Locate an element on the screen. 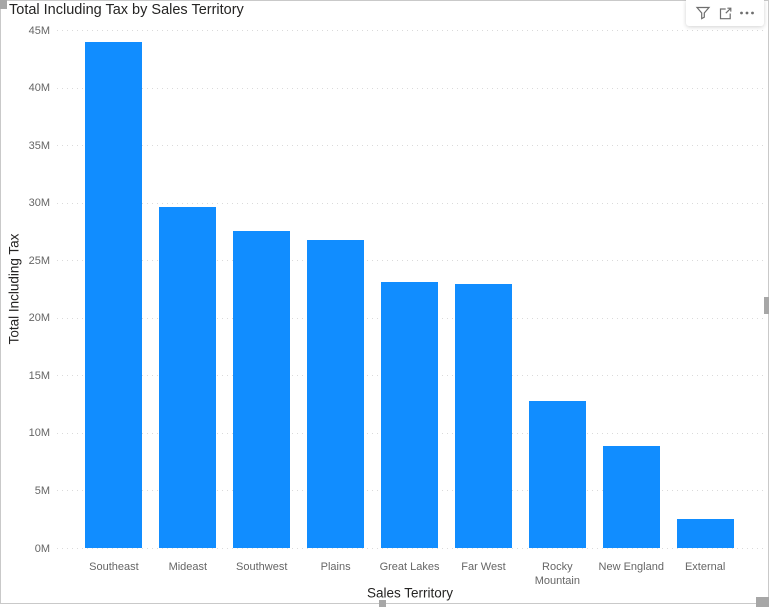  x-axis-tick-label: New England is located at coordinates (631, 567).